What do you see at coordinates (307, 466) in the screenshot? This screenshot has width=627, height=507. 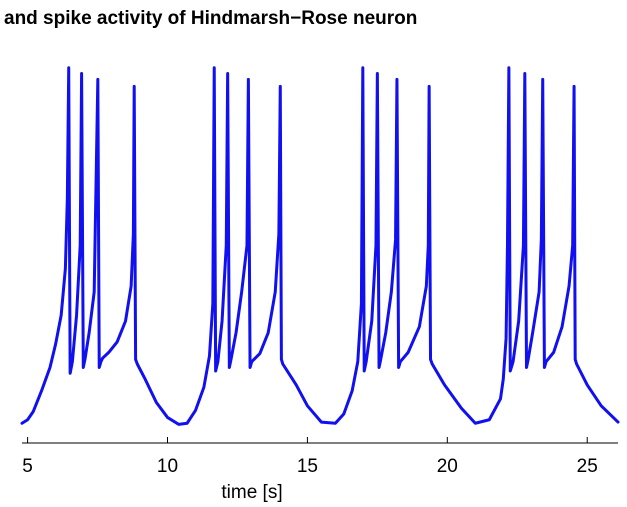 I see `x-tick-label: 15` at bounding box center [307, 466].